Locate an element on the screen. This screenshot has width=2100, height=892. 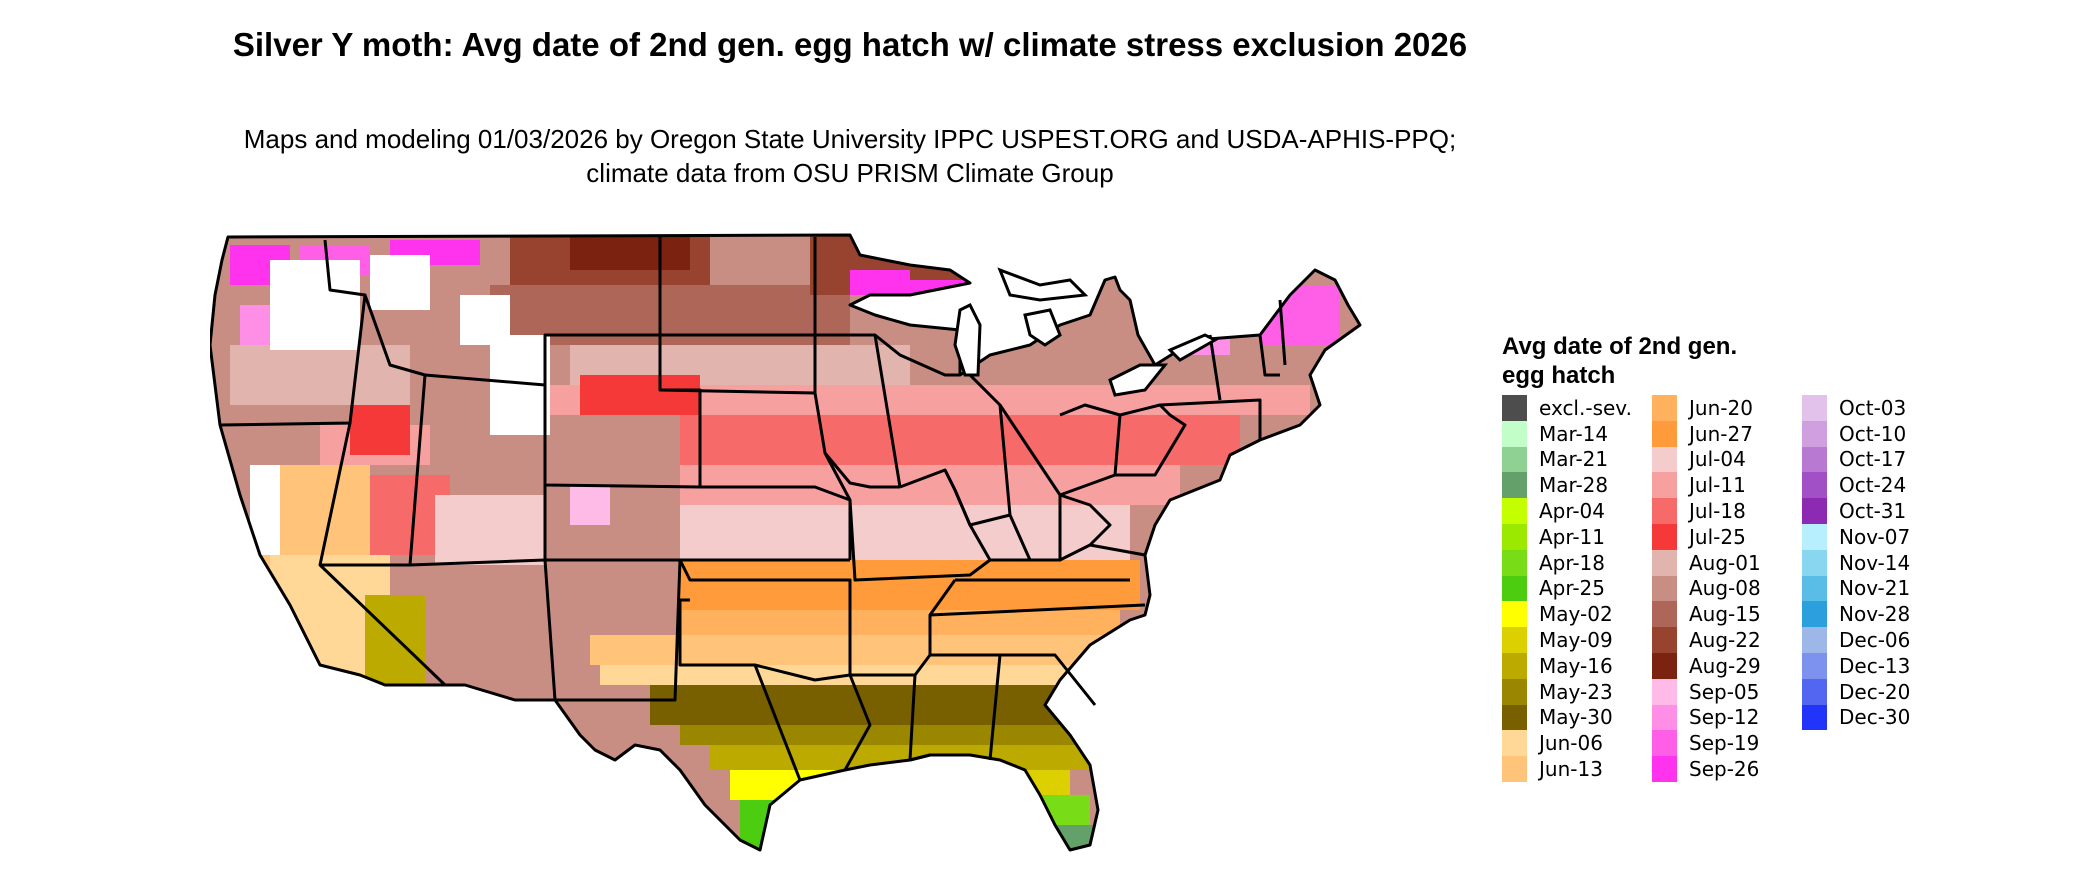
legend-item: Apr-25 is located at coordinates (1577, 588).